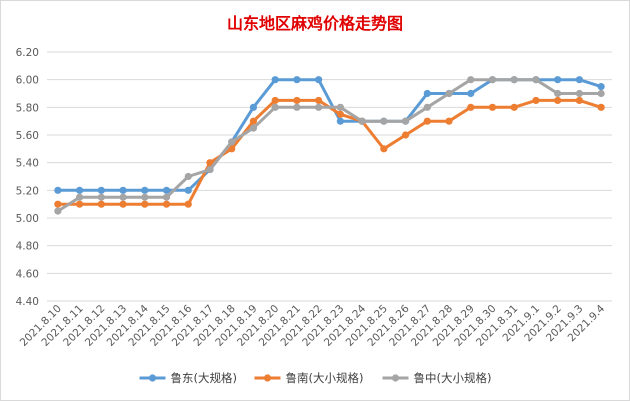 The height and width of the screenshot is (401, 630). I want to click on chart-title: 山东地区麻鸡价格走势图, so click(314, 23).